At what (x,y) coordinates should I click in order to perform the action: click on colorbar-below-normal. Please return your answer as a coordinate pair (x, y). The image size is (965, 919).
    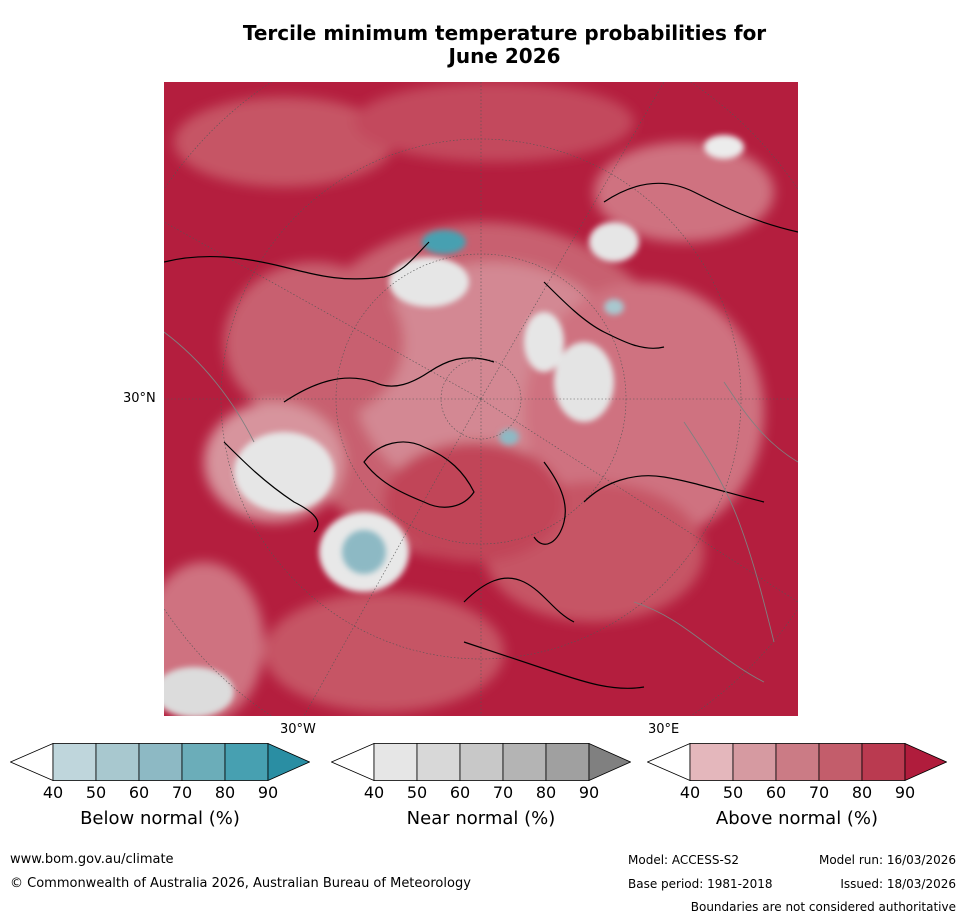
    Looking at the image, I should click on (160, 762).